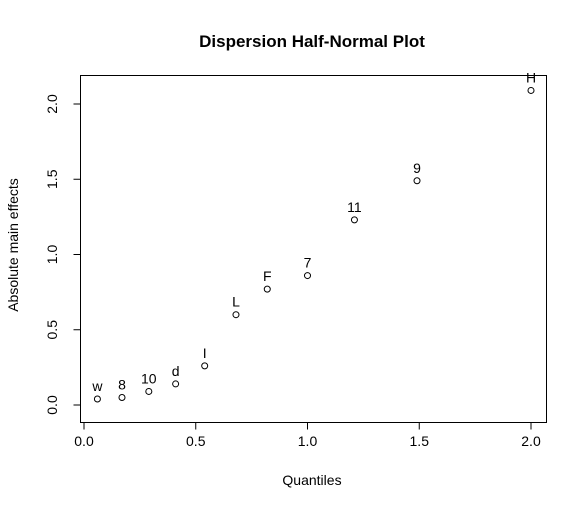 This screenshot has height=510, width=588. I want to click on y-tick-label: 0.5, so click(52, 330).